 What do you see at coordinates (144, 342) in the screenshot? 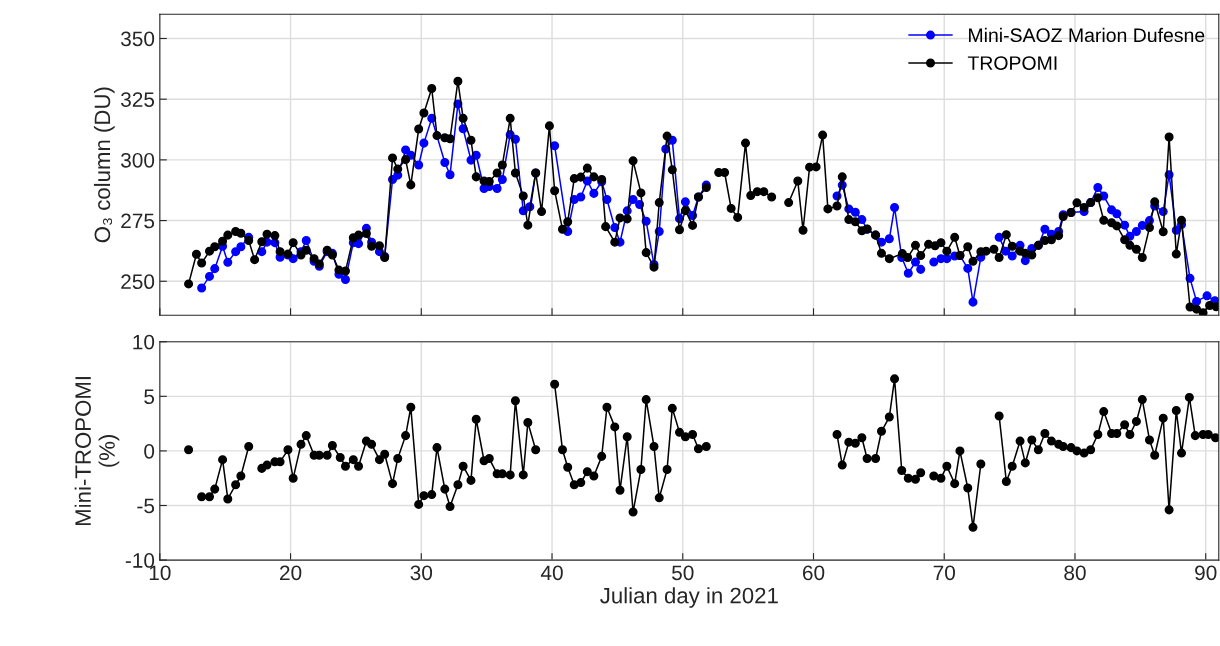
I see `y-tick-label: 10` at bounding box center [144, 342].